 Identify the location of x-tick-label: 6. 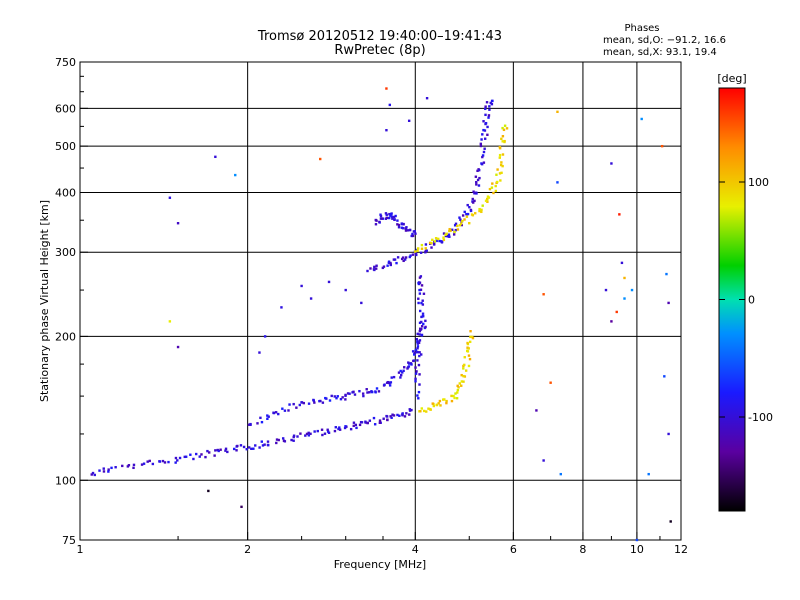
(513, 549).